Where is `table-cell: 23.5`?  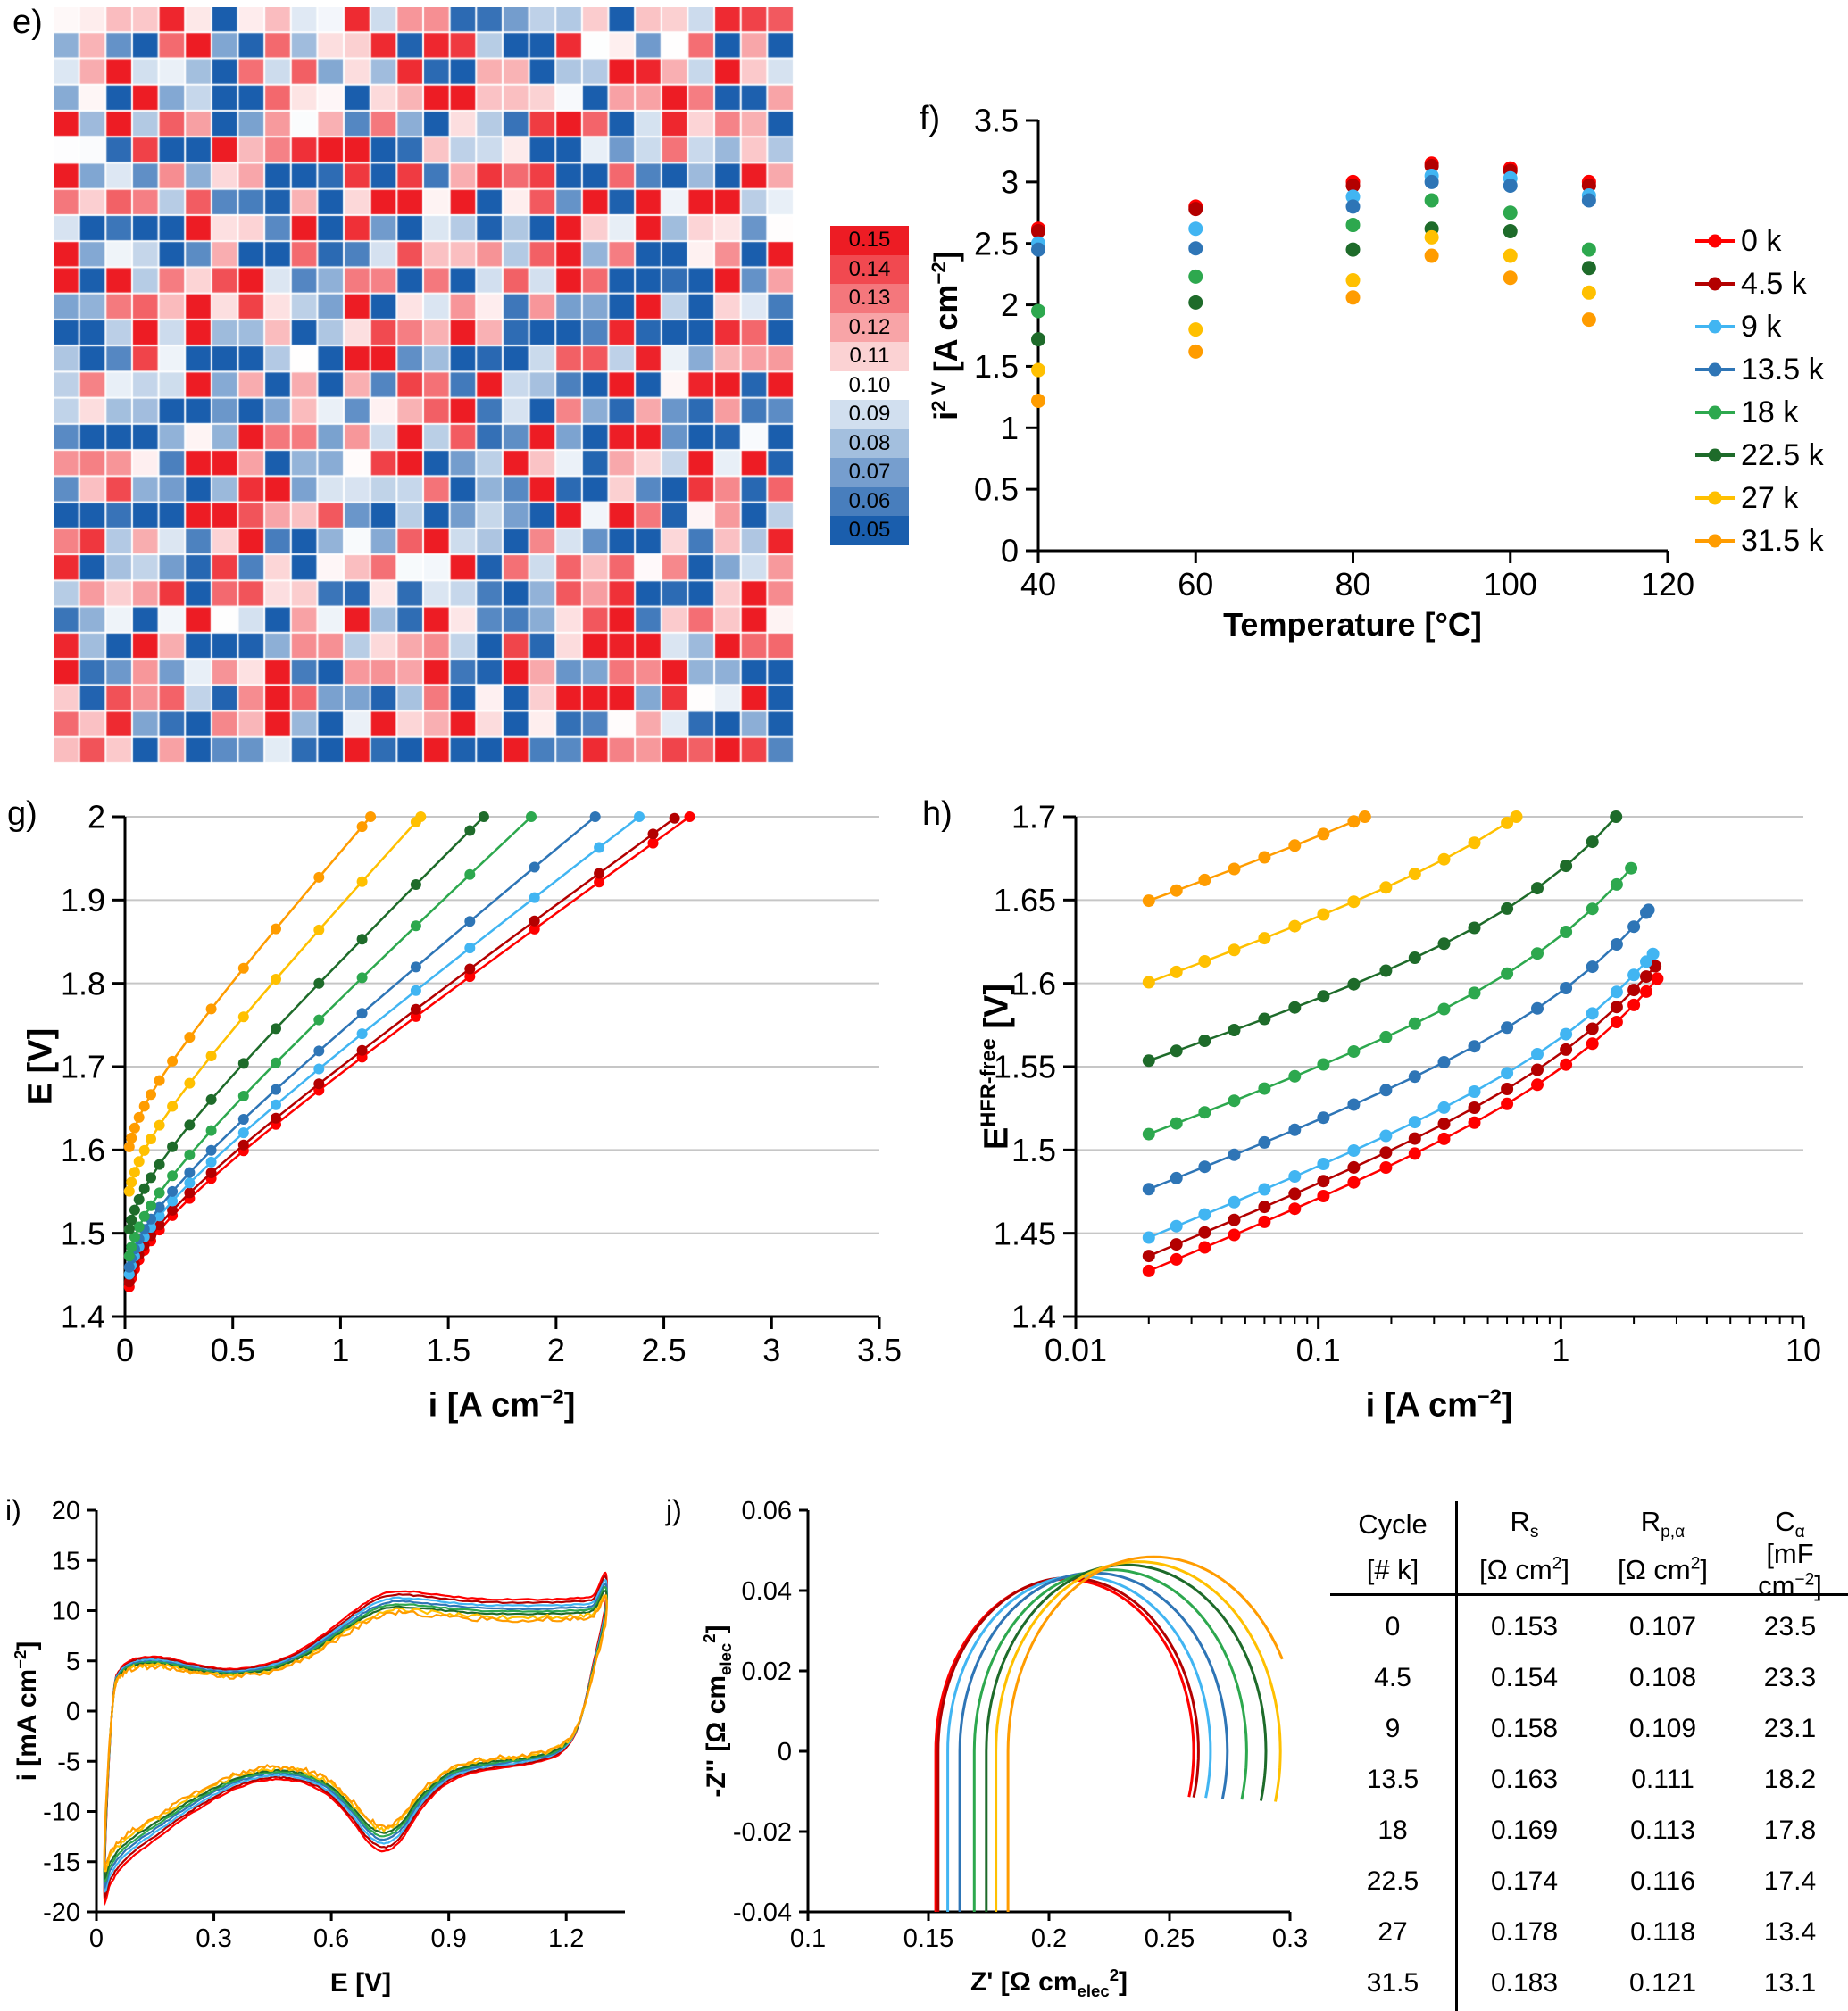
table-cell: 23.5 is located at coordinates (1790, 1626).